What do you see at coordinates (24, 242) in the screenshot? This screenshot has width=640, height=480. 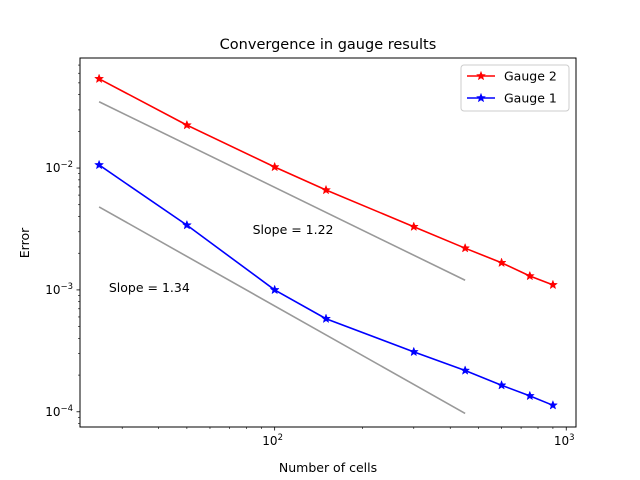 I see `y-axis-label: Error` at bounding box center [24, 242].